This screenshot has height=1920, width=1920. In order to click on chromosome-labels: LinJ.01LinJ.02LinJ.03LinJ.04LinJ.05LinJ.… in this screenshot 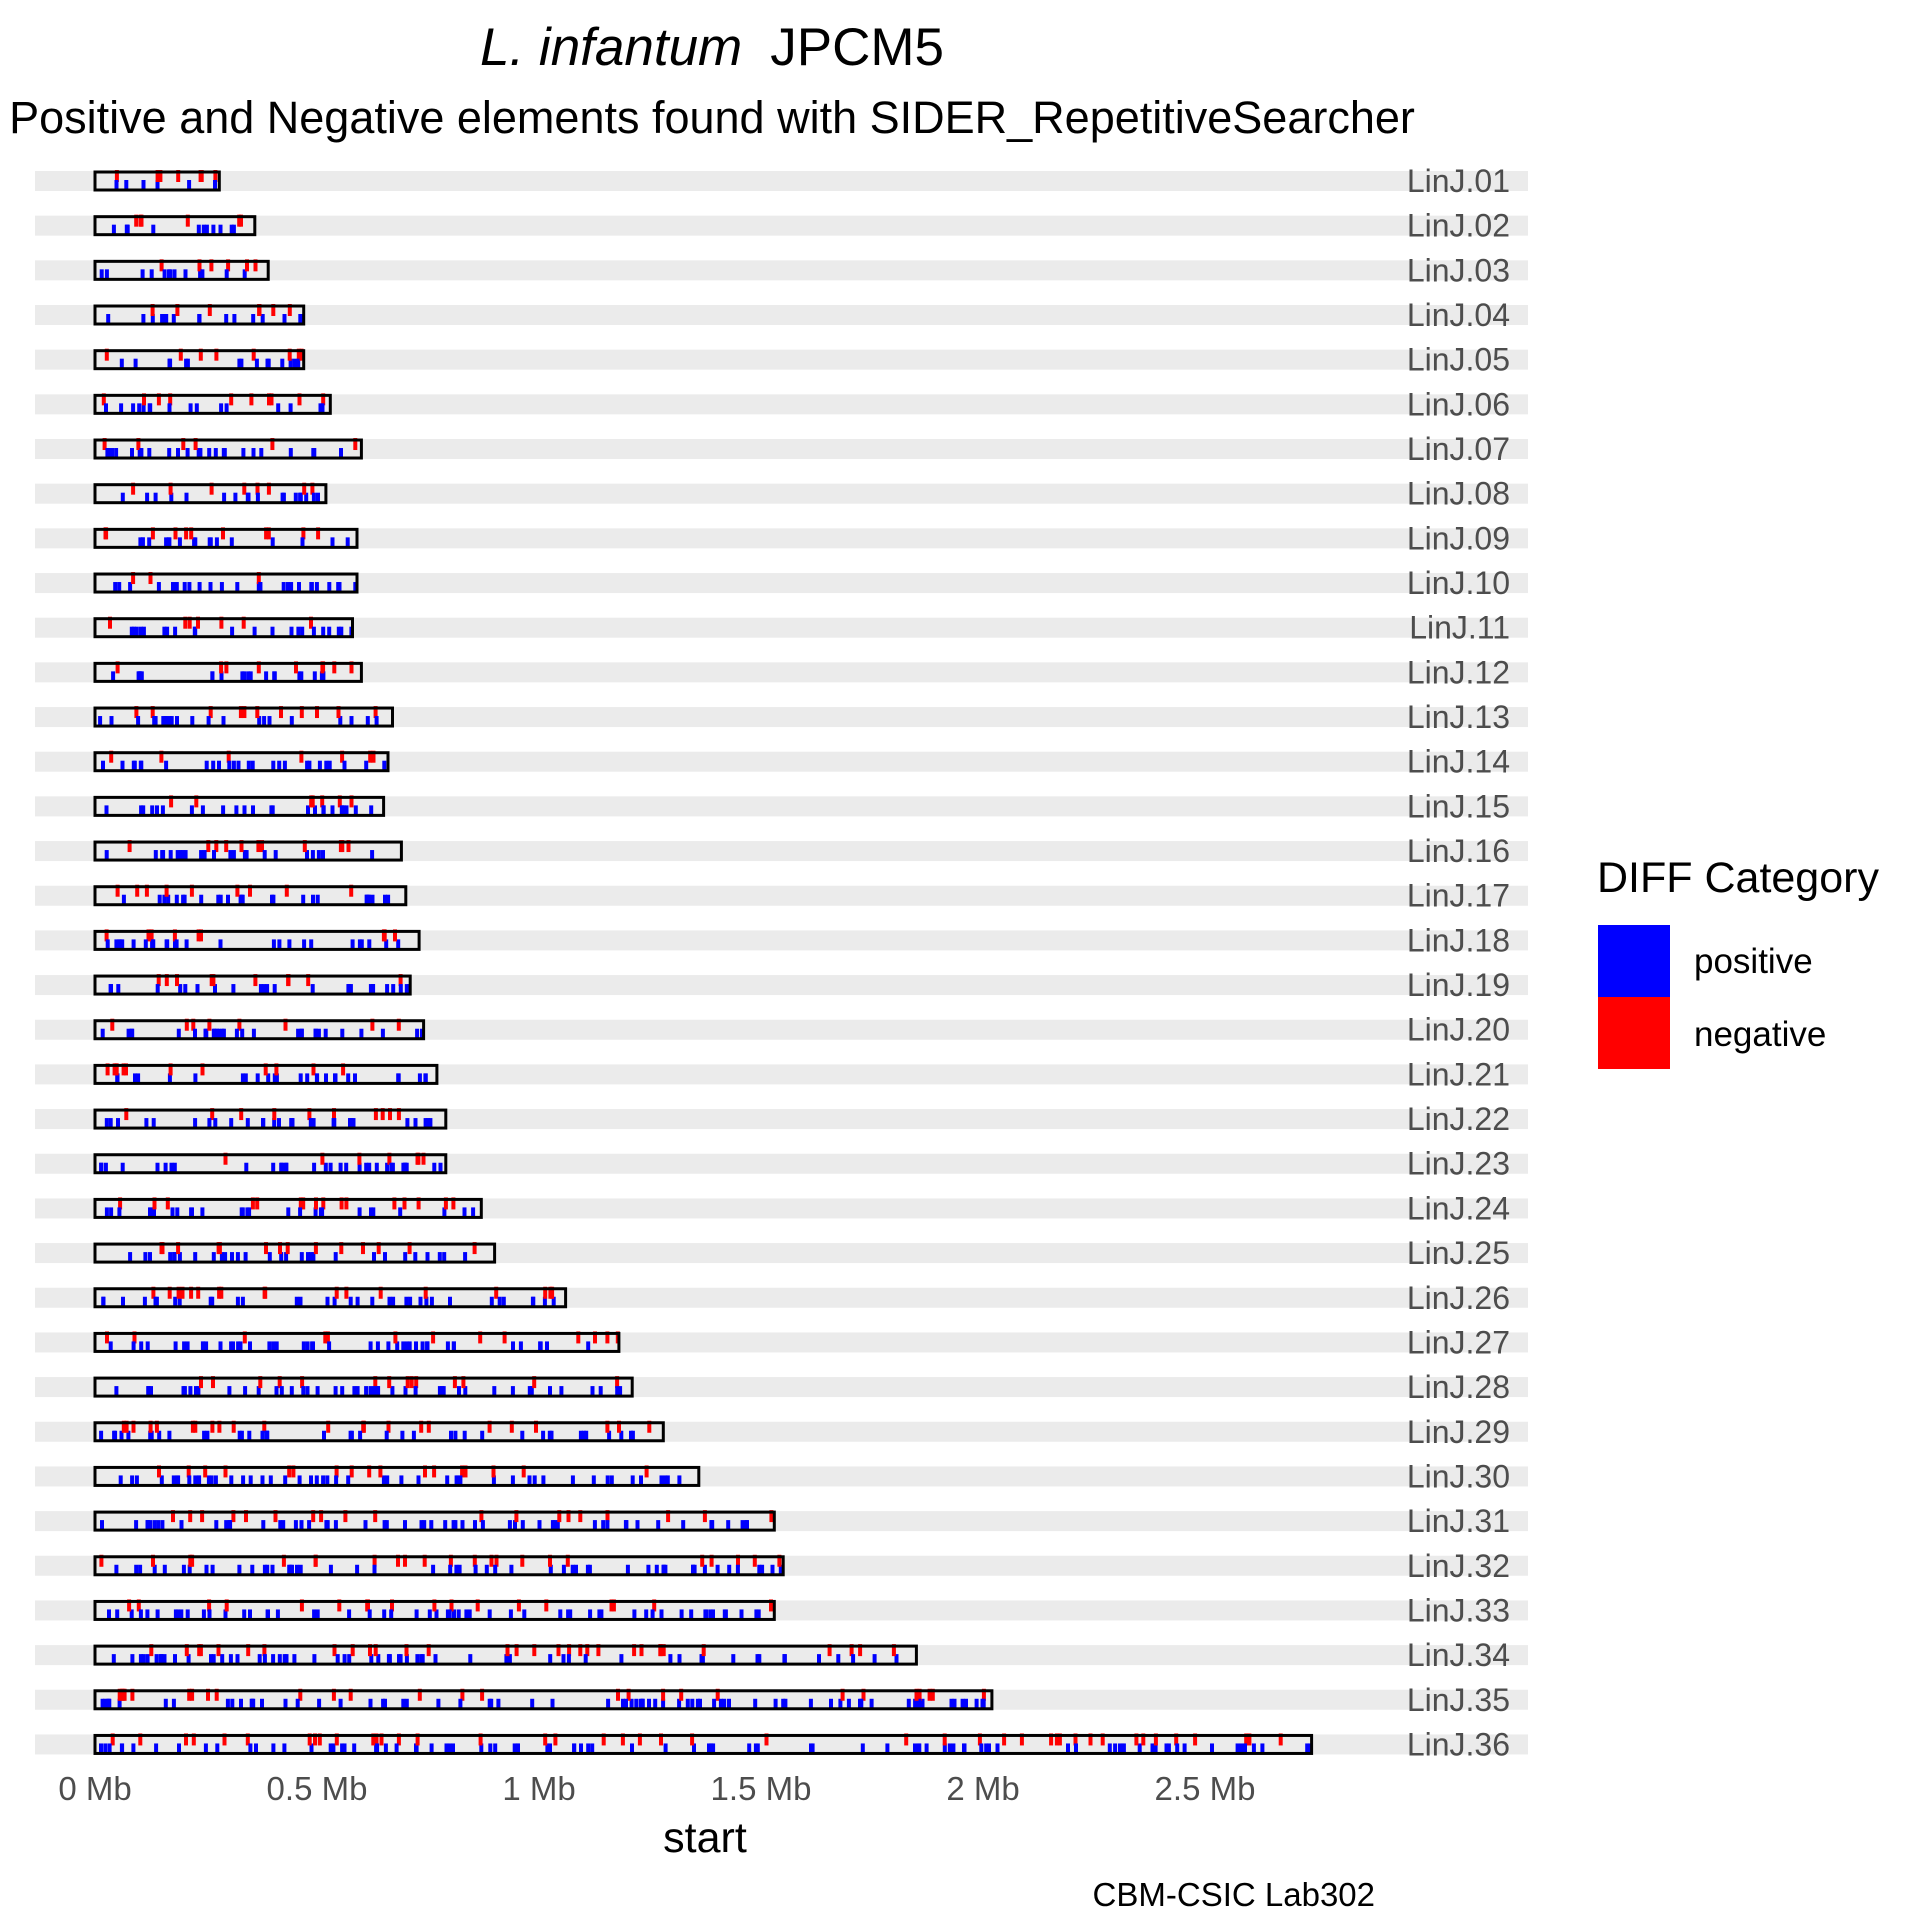, I will do `click(1458, 962)`.